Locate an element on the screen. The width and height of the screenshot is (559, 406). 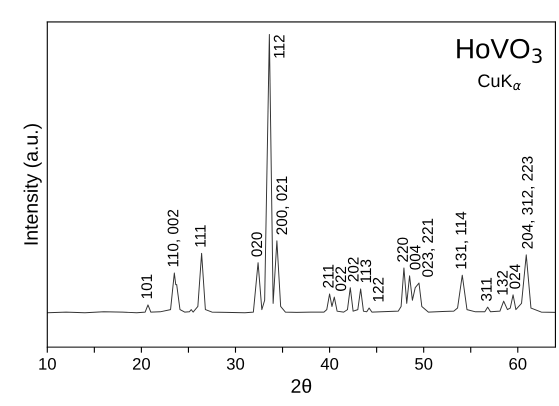
annotation: 204, 312, 223 is located at coordinates (528, 202).